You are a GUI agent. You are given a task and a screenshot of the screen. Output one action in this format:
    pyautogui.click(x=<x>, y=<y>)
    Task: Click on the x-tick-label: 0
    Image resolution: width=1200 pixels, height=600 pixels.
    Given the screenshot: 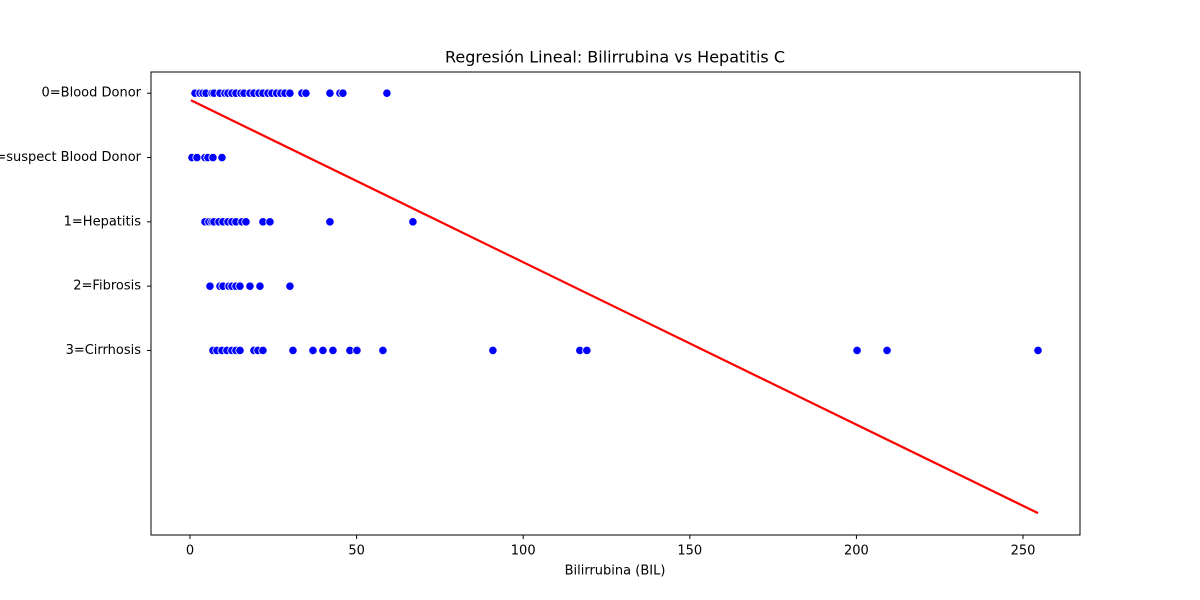 What is the action you would take?
    pyautogui.click(x=190, y=551)
    